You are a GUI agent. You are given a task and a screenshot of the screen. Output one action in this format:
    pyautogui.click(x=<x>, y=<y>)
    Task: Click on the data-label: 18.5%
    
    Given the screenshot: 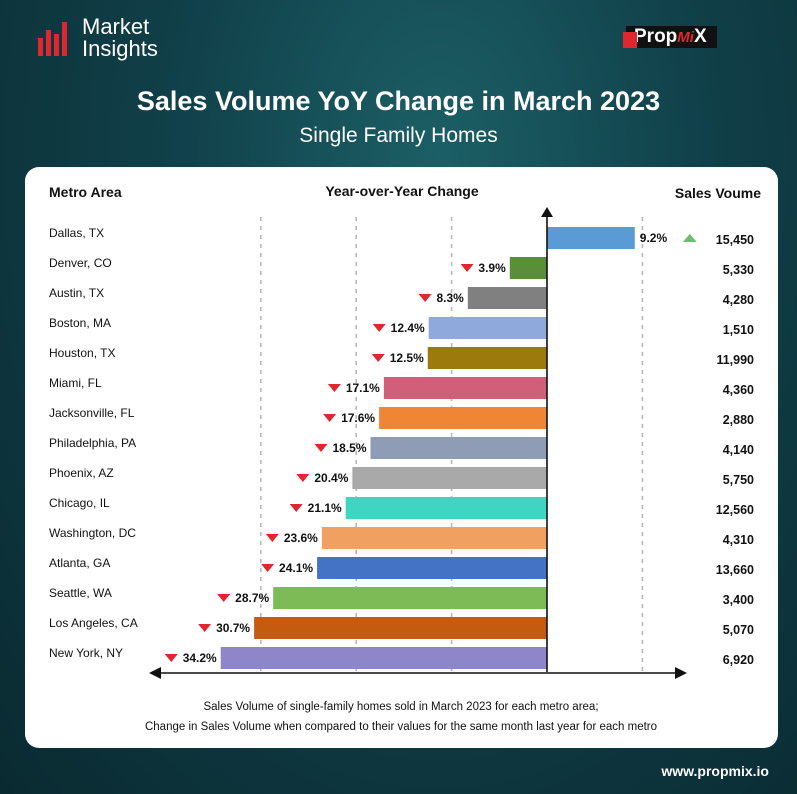 What is the action you would take?
    pyautogui.click(x=349, y=448)
    